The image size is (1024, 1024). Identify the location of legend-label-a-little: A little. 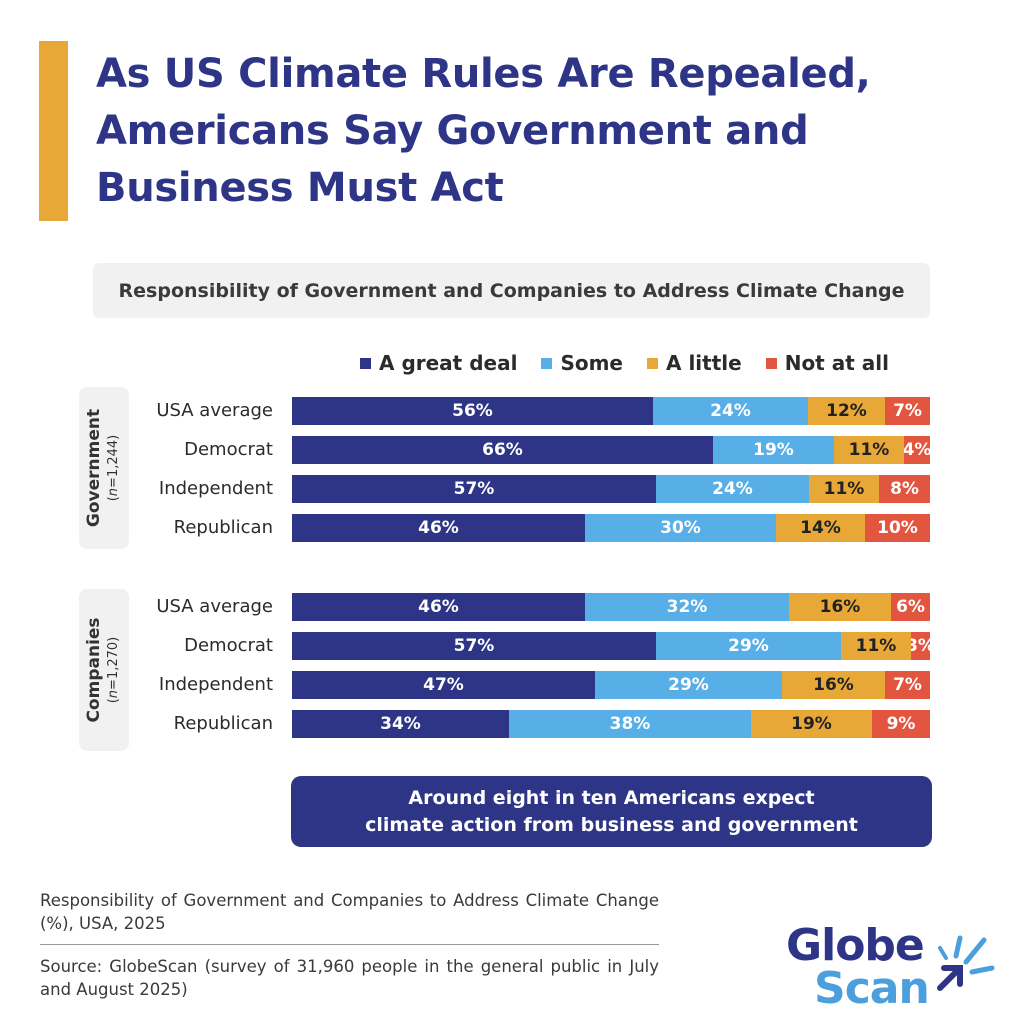
(704, 363).